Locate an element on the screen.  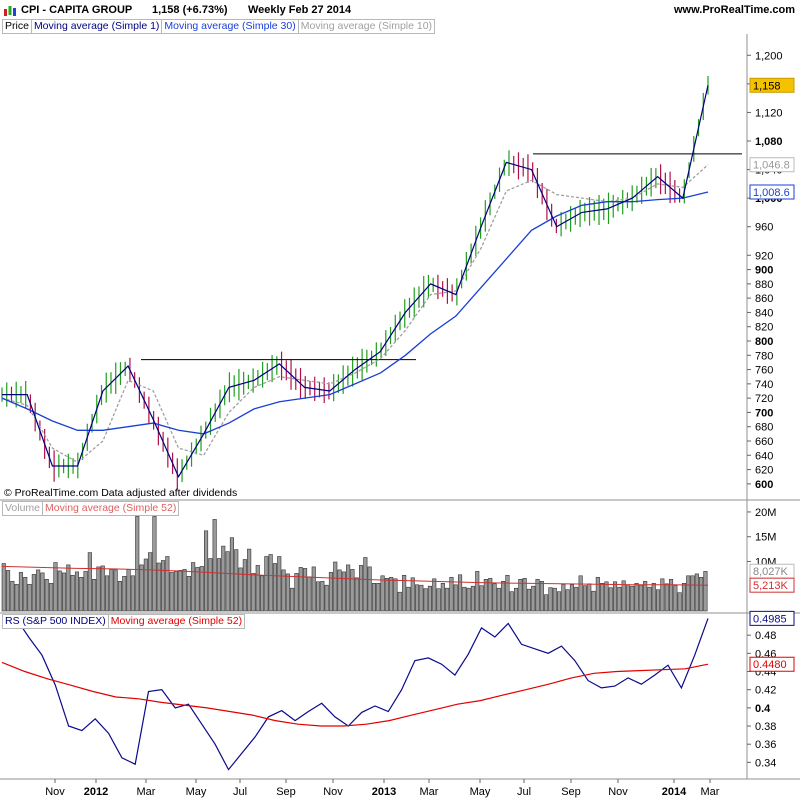
legend-price: Price is located at coordinates (17, 26).